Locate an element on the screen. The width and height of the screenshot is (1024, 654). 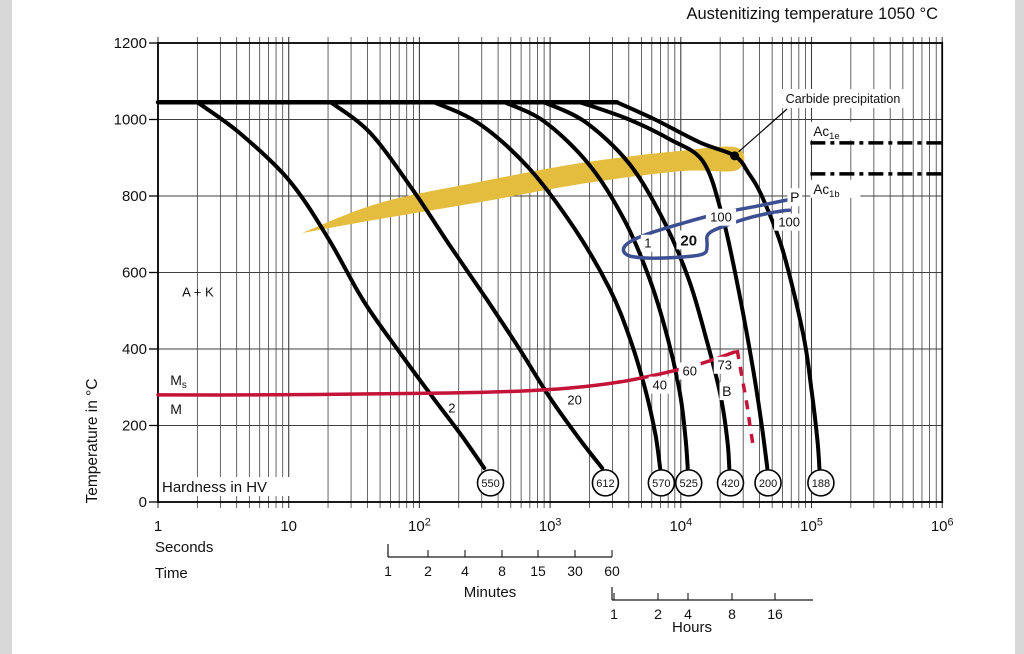
hardness-caption: Hardness in HV is located at coordinates (214, 487).